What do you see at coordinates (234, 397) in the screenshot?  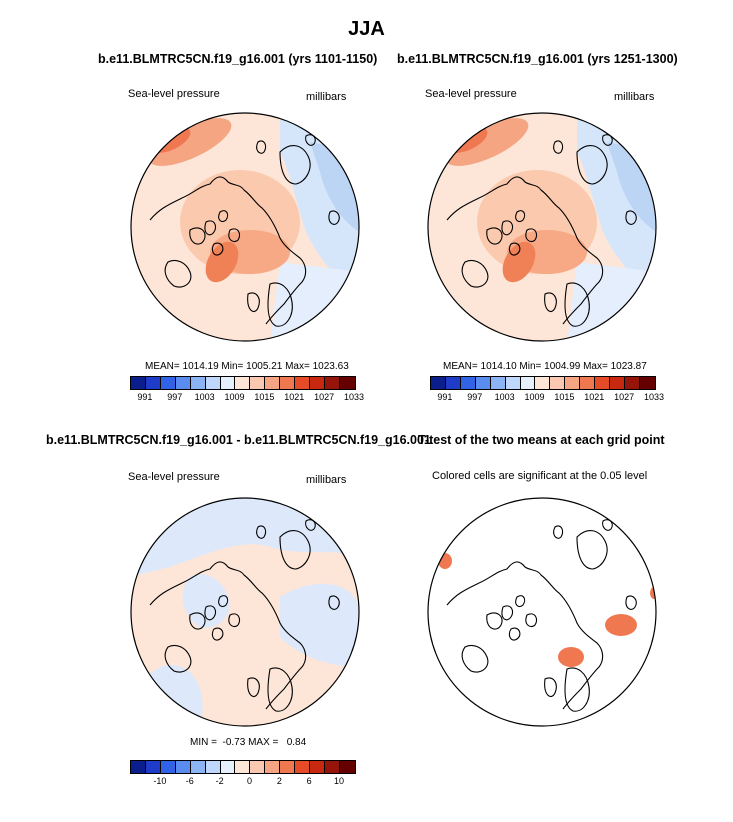 I see `colorbar-tick-label: 1009` at bounding box center [234, 397].